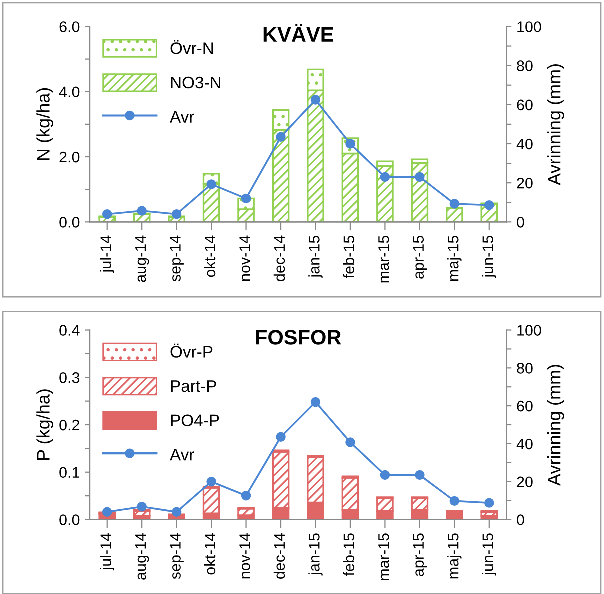 This screenshot has width=604, height=594. I want to click on y-axis-title: N (kg/ha), so click(45, 124).